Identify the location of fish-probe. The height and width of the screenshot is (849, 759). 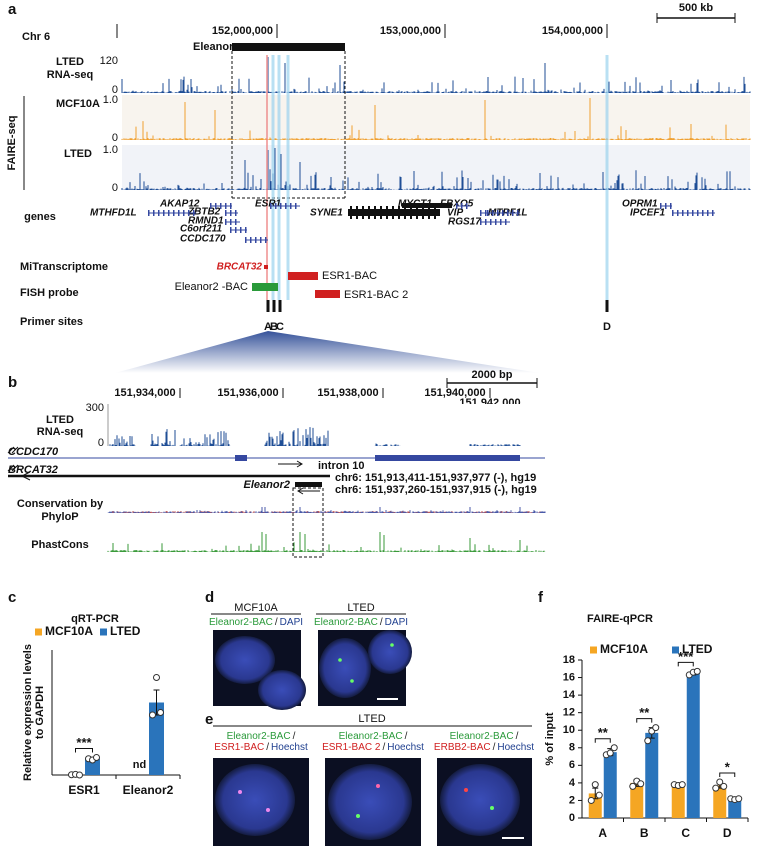
(303, 276).